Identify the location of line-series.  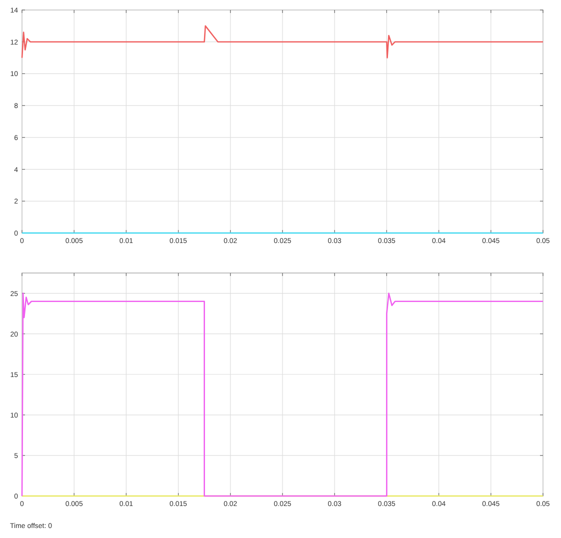
(282, 41).